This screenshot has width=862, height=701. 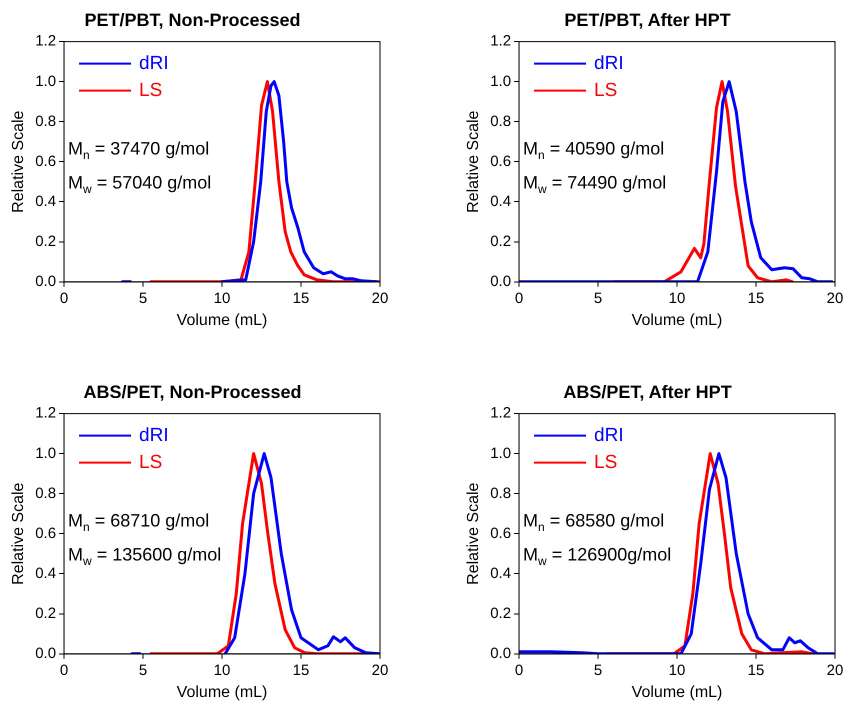 What do you see at coordinates (647, 20) in the screenshot?
I see `chart-title: PET/PBT, After HPT` at bounding box center [647, 20].